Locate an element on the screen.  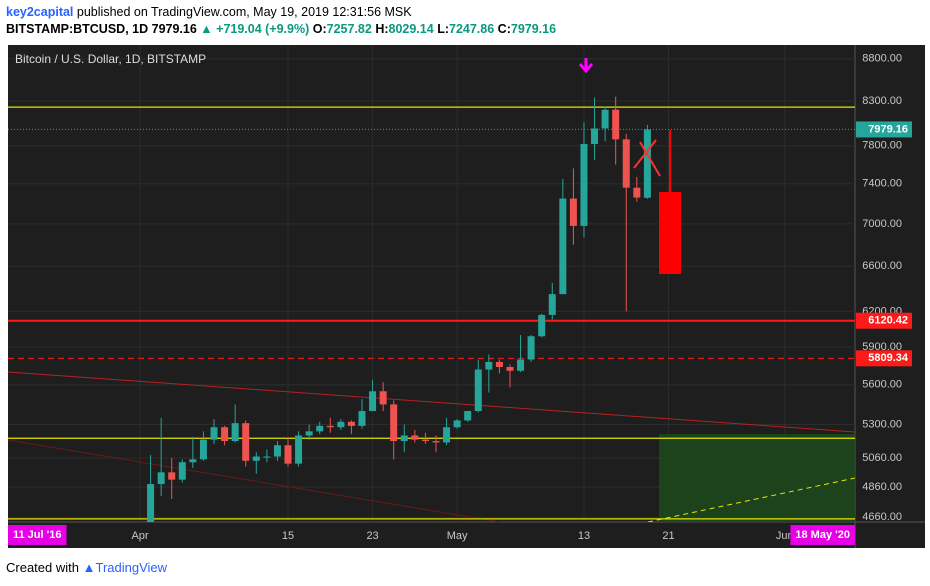
ohlc-value: 7247.86 is located at coordinates (472, 29).